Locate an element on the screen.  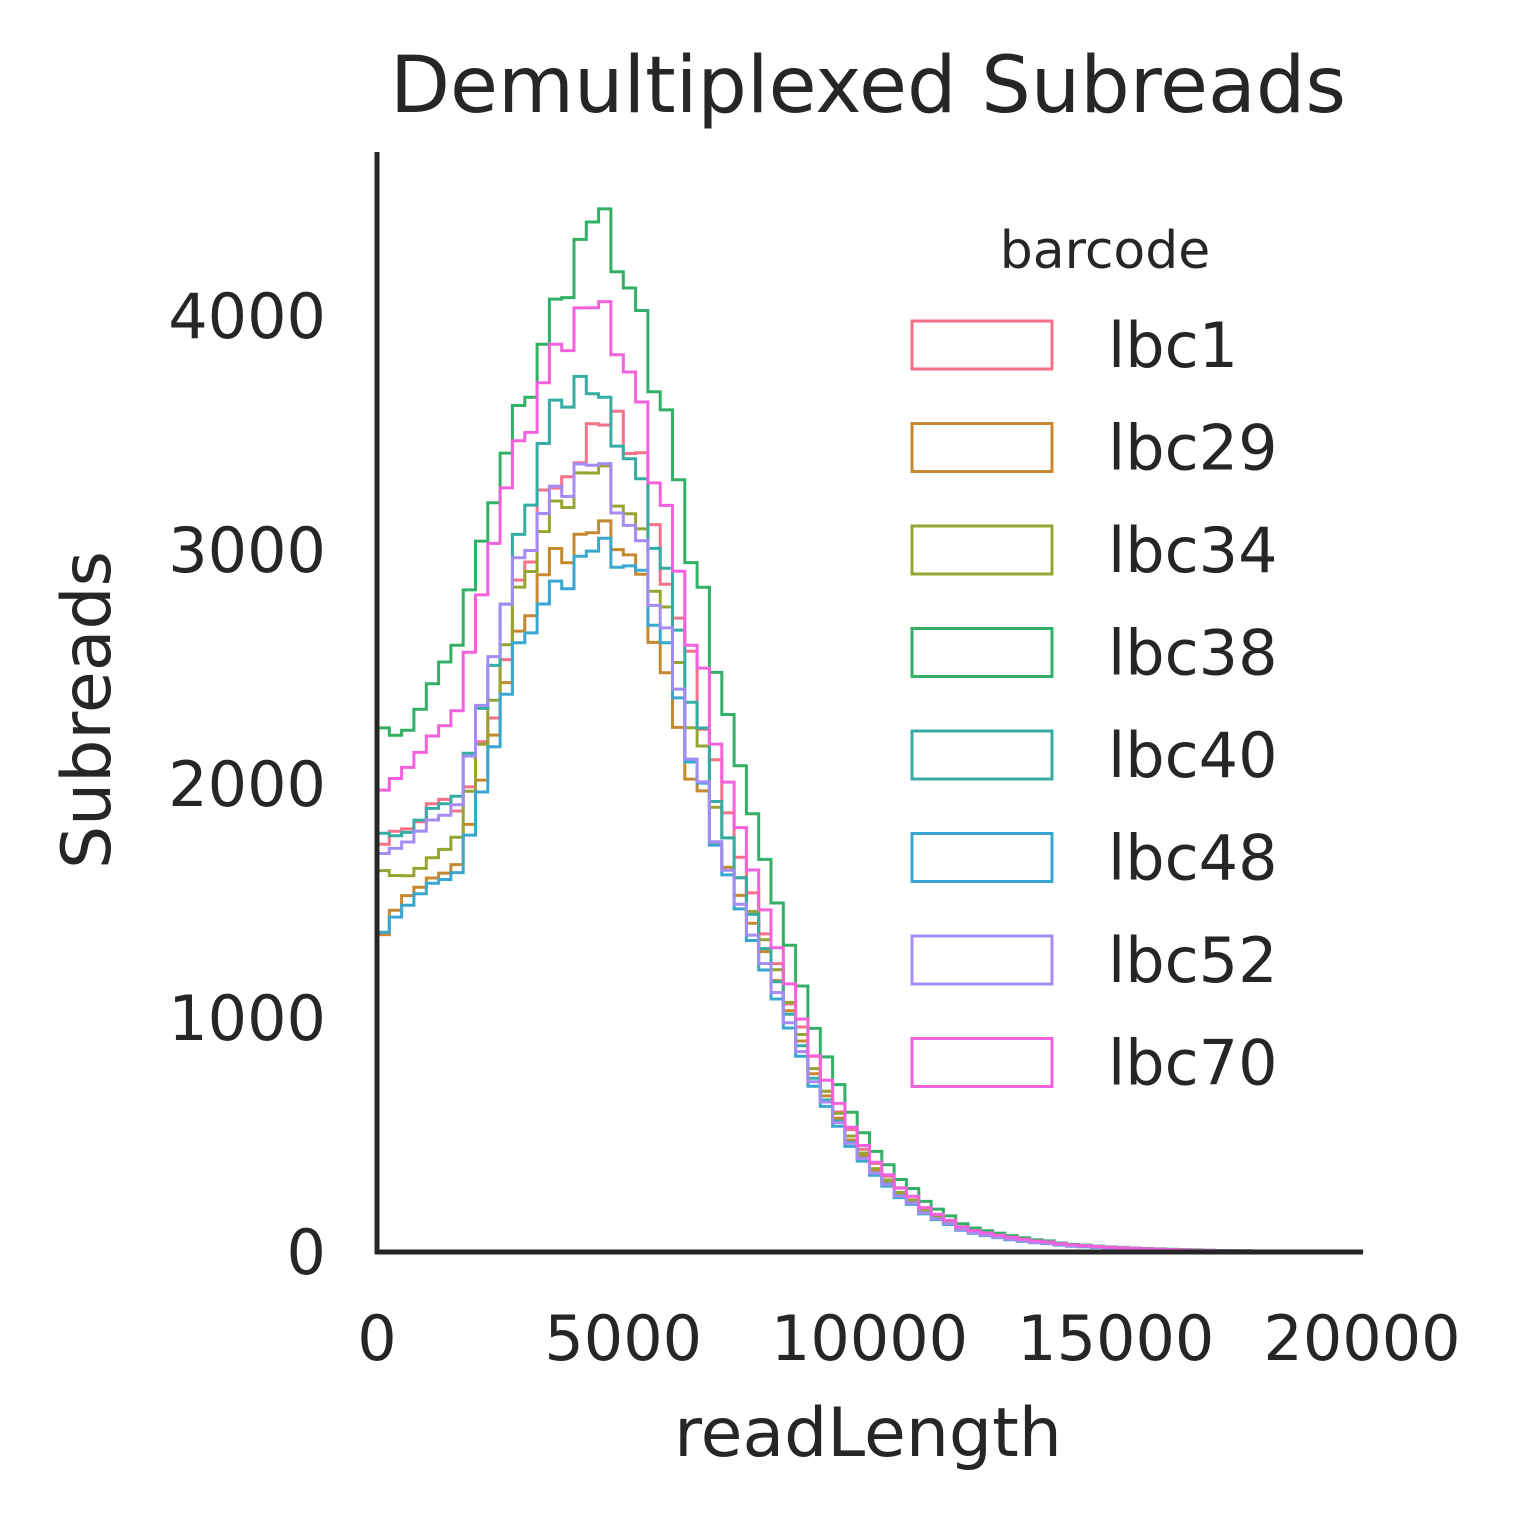
legend-swatch-lbc1 is located at coordinates (982, 345).